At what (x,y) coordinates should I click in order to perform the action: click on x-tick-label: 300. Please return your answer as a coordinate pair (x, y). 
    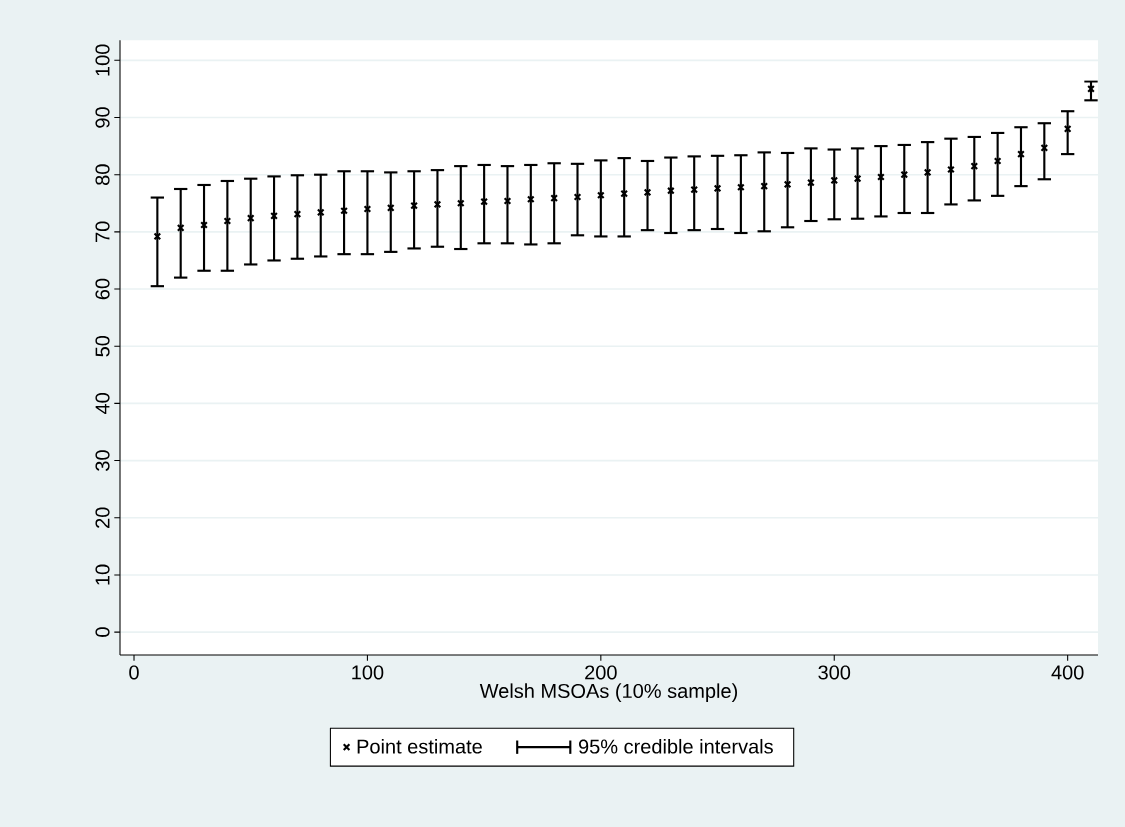
    Looking at the image, I should click on (834, 672).